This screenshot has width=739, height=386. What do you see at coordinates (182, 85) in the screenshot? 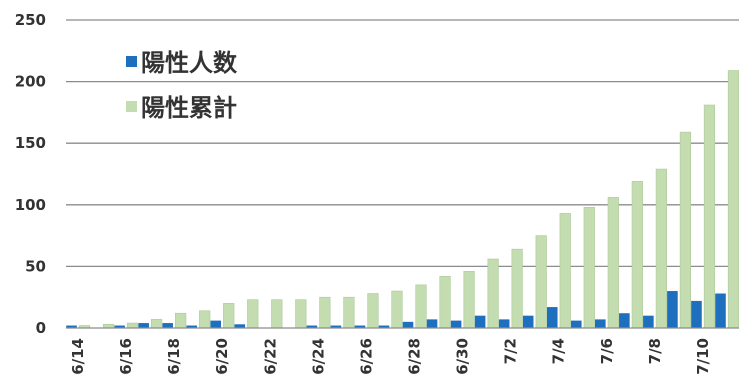
I see `legend: 陽性人数 陽性累計` at bounding box center [182, 85].